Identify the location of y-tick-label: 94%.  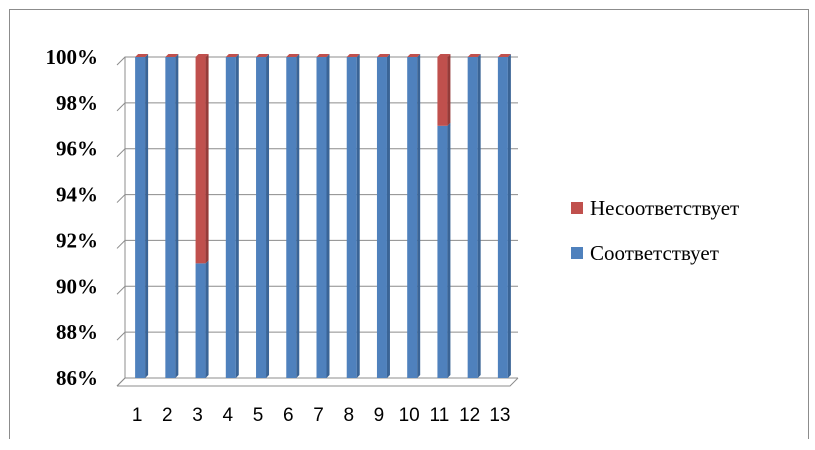
(77, 195).